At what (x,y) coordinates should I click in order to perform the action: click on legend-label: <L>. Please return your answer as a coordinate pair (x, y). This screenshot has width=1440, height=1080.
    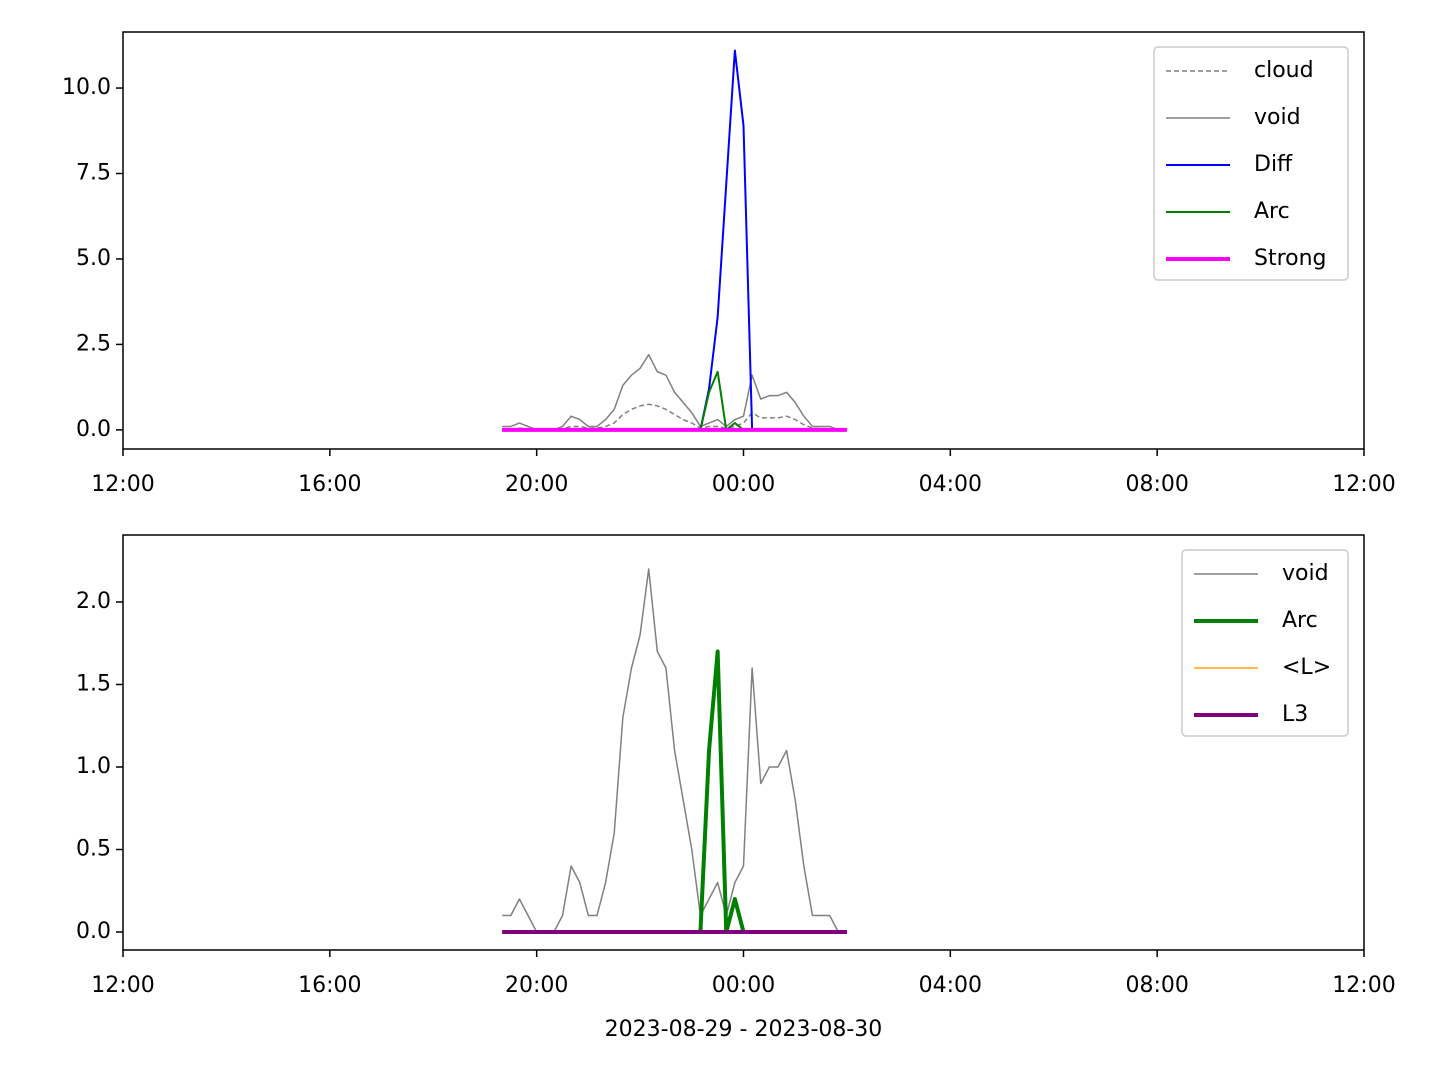
    Looking at the image, I should click on (1306, 667).